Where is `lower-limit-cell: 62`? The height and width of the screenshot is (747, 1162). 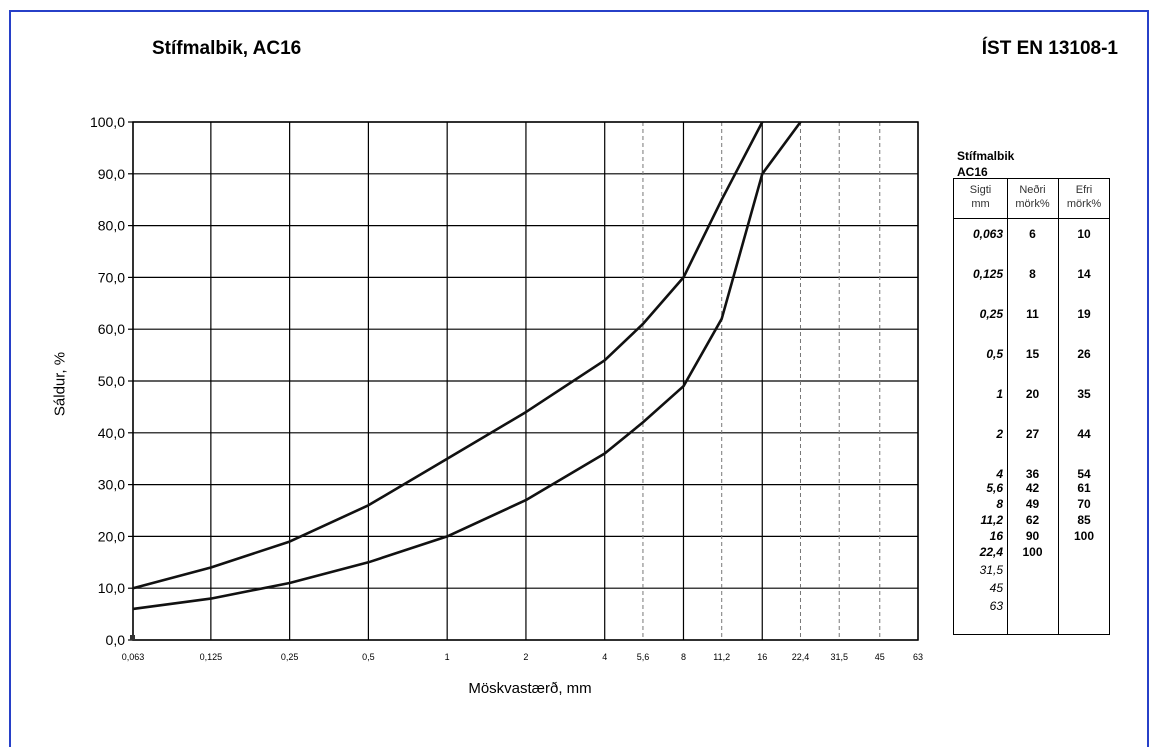 lower-limit-cell: 62 is located at coordinates (1032, 520).